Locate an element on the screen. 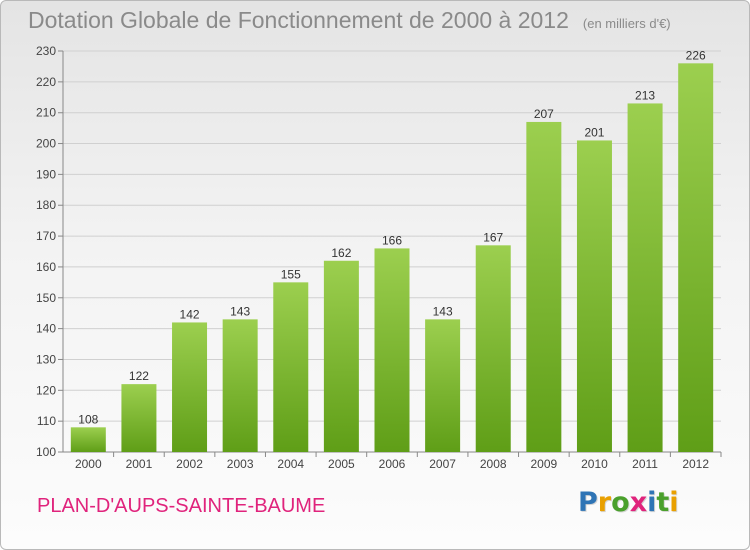 This screenshot has height=550, width=750. x-tick-label: 2003 is located at coordinates (240, 464).